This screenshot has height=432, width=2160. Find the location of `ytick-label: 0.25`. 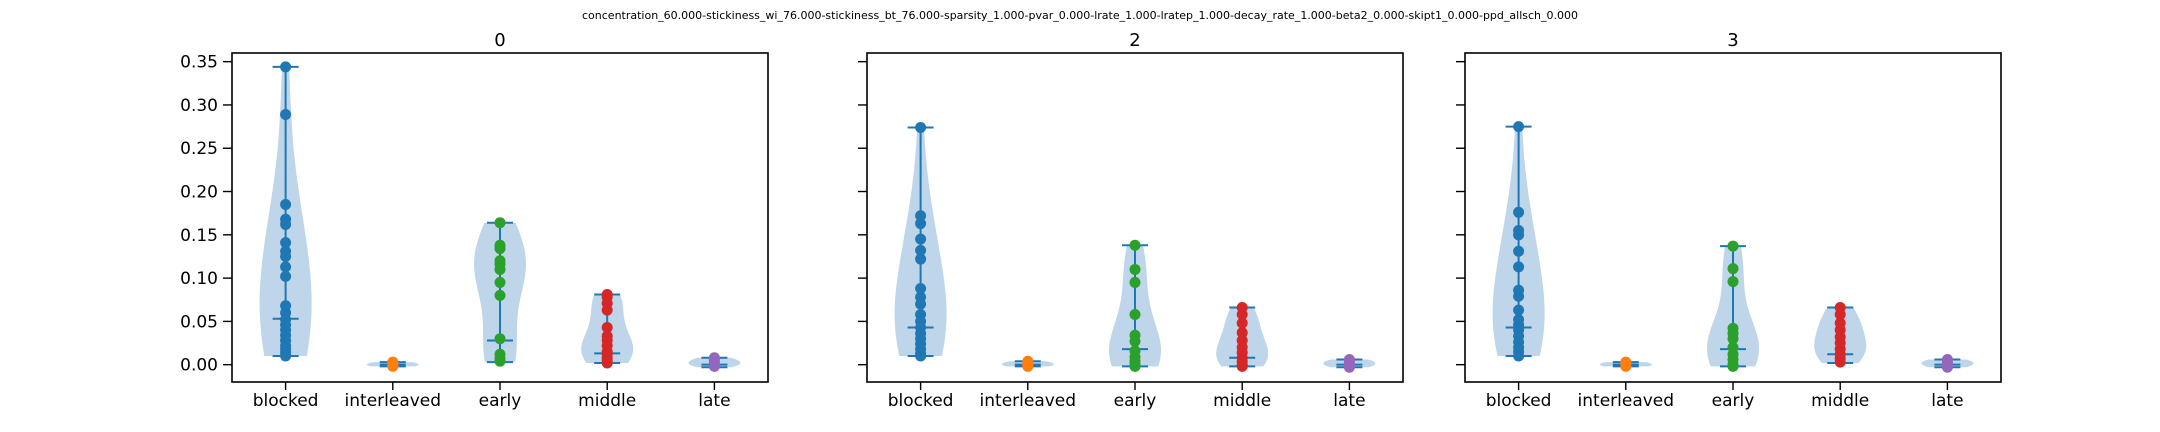

ytick-label: 0.25 is located at coordinates (199, 149).